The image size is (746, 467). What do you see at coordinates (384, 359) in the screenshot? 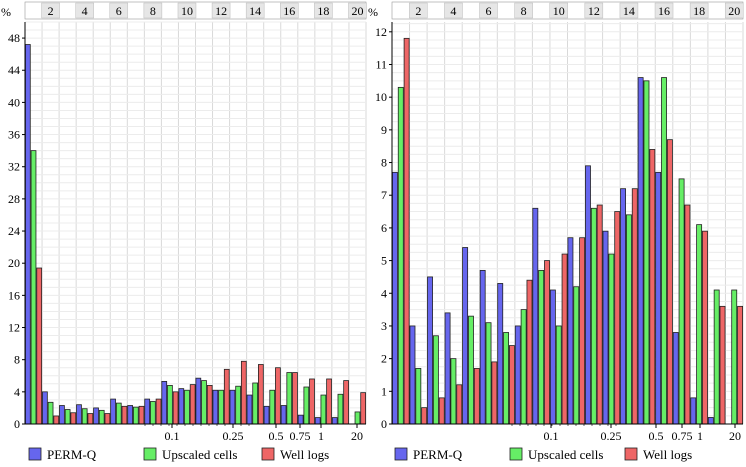
I see `y-tick-label: 2` at bounding box center [384, 359].